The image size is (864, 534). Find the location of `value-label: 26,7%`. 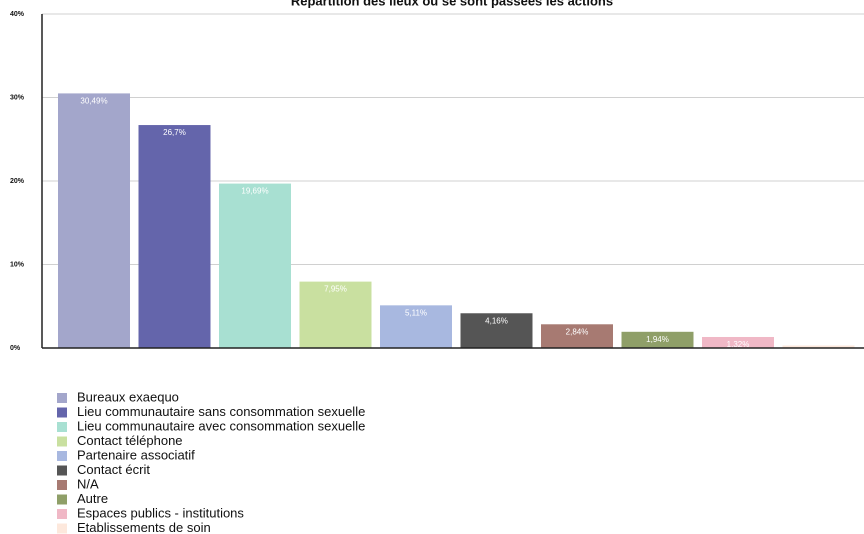

value-label: 26,7% is located at coordinates (174, 132).